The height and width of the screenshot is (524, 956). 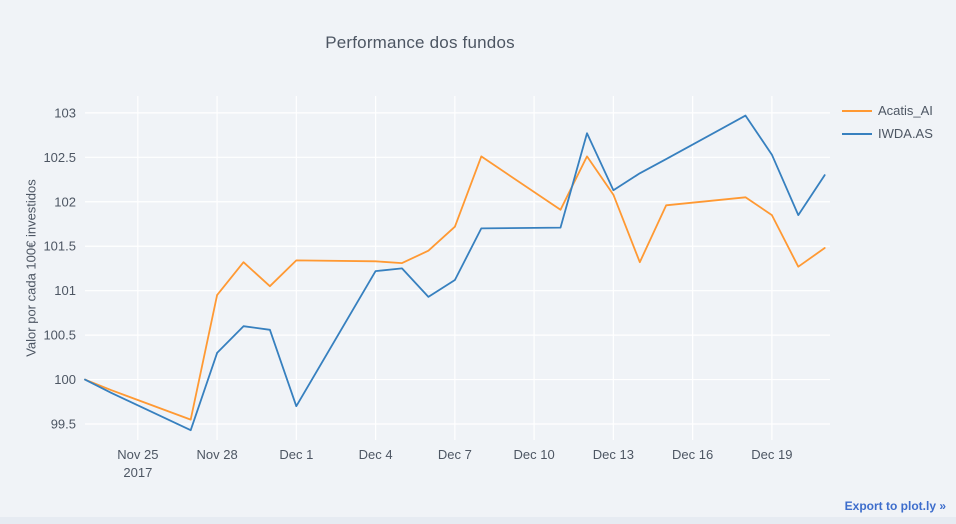 I want to click on legend: Acatis_AI IWDA.AS, so click(x=887, y=122).